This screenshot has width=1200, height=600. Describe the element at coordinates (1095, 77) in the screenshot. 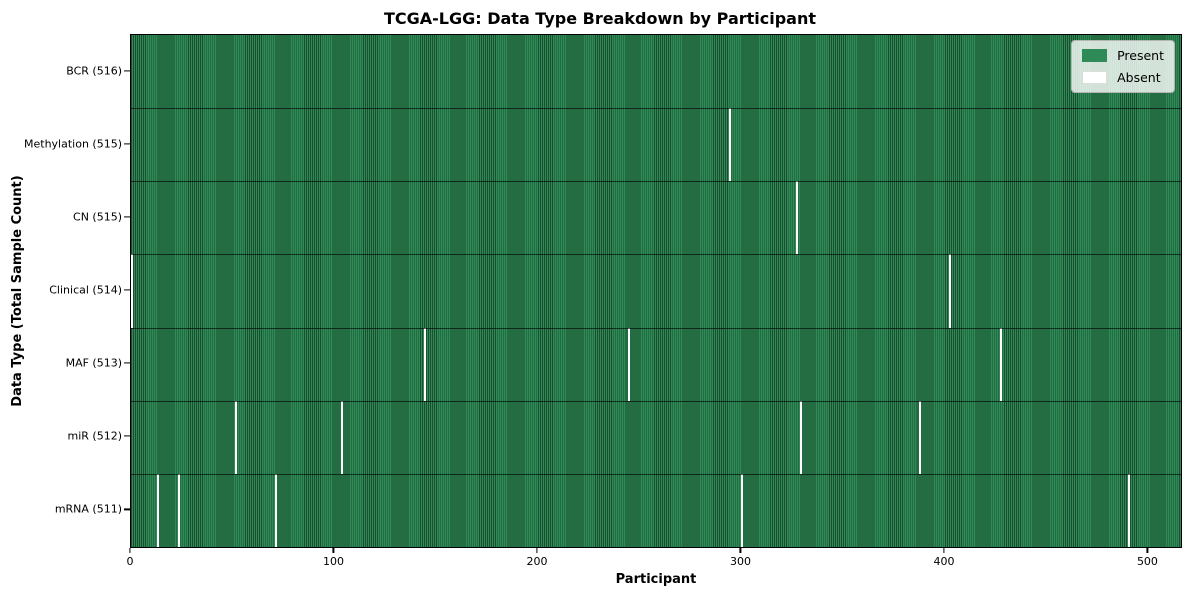

I see `legend-swatch-absent` at that location.